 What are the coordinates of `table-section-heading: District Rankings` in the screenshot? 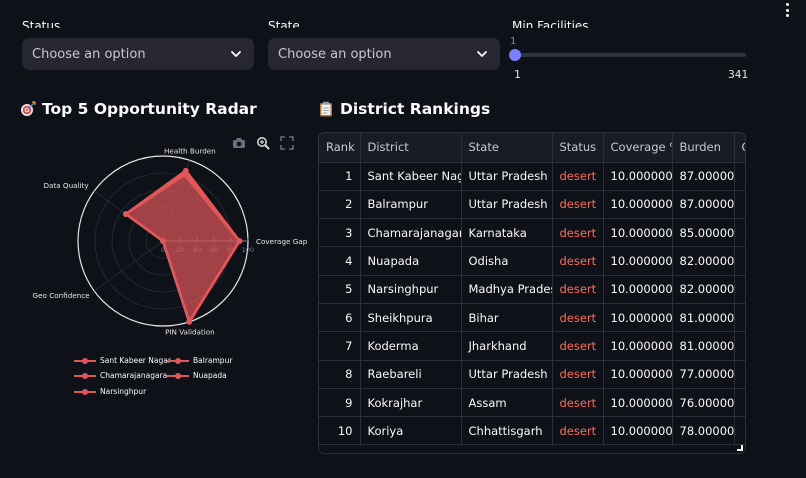 It's located at (404, 109).